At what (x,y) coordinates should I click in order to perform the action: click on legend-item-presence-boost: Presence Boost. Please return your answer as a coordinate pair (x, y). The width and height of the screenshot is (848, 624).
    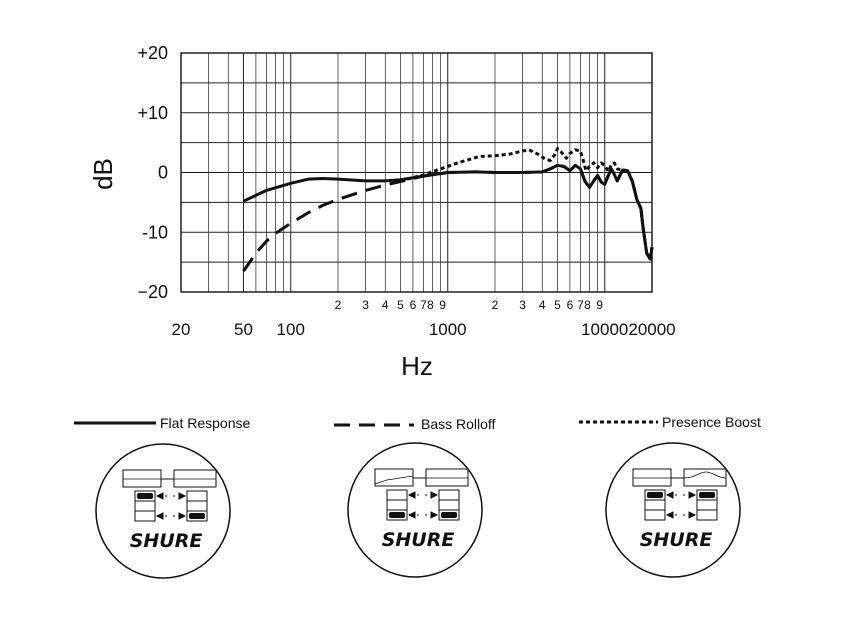
    Looking at the image, I should click on (670, 422).